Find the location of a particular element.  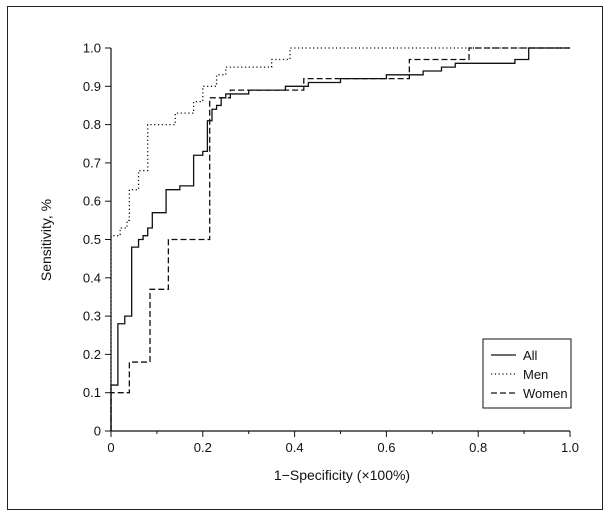

legend-label-all: All is located at coordinates (530, 355).